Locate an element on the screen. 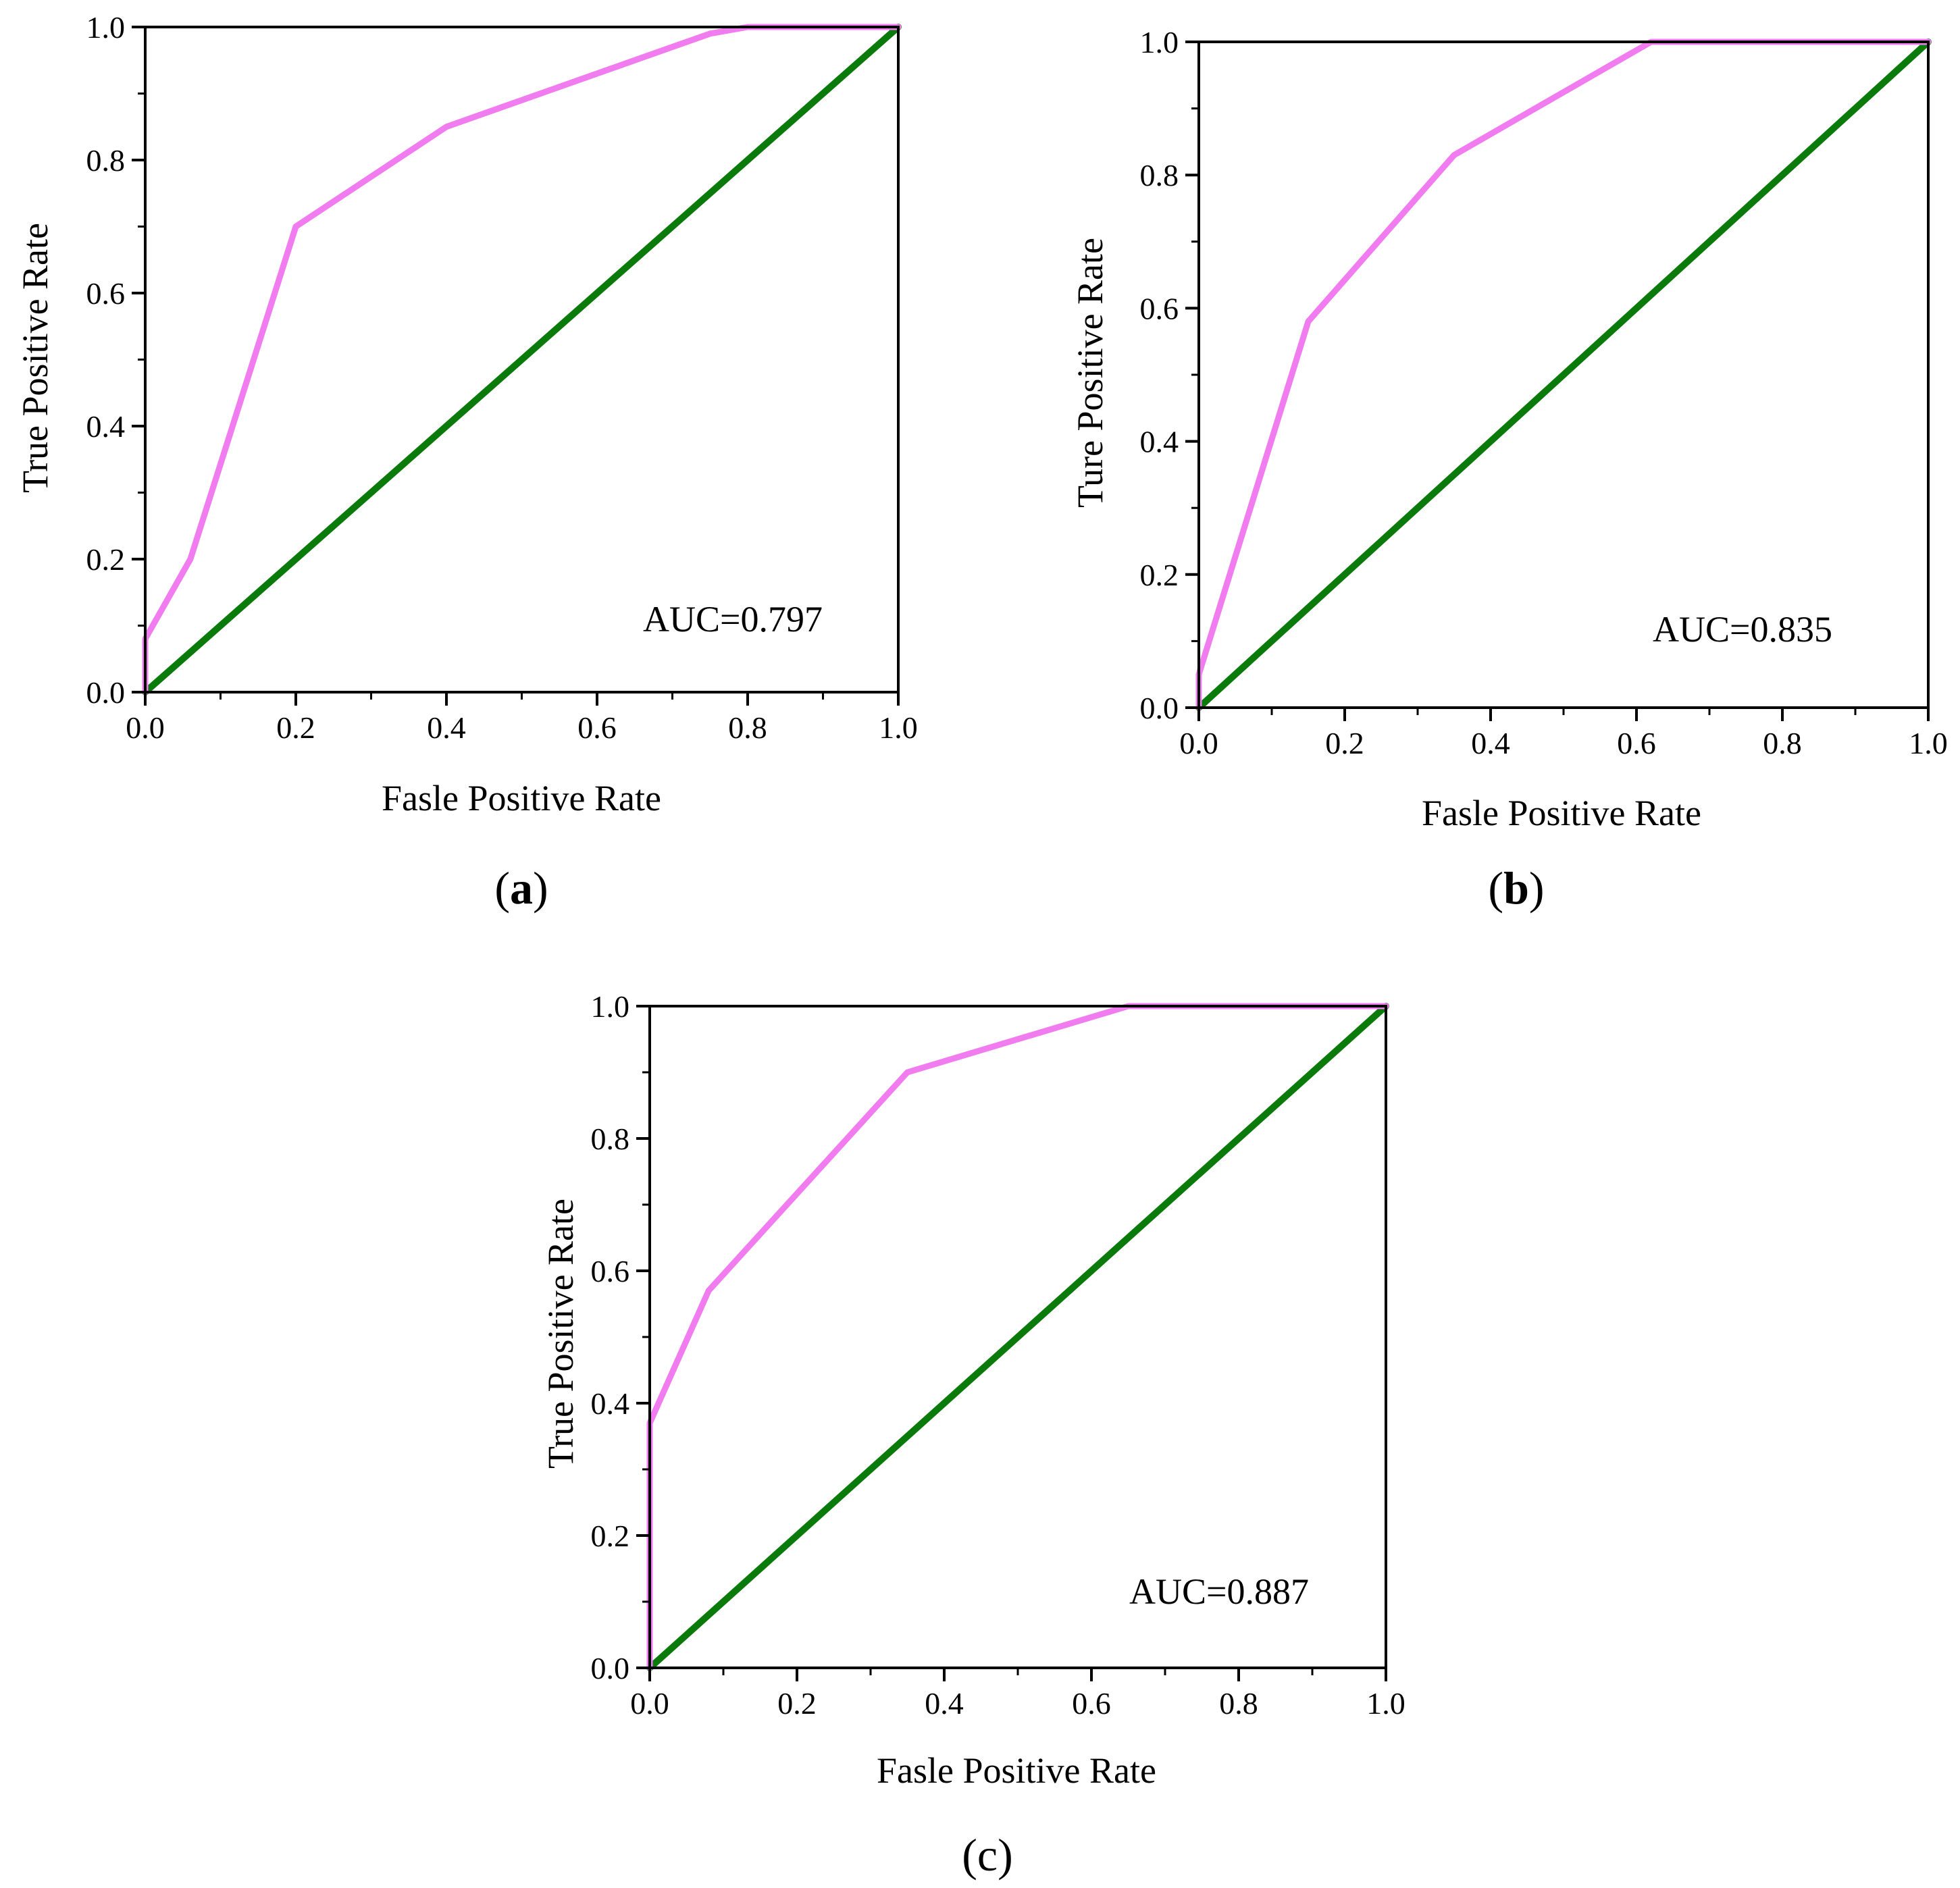  y-tick-label-a: 0.0 is located at coordinates (106, 692).